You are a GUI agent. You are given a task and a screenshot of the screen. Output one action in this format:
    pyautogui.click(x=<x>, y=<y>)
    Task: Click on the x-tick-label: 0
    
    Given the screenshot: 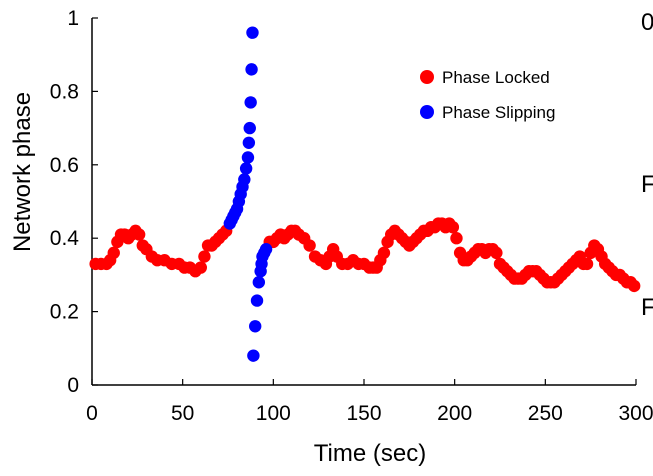 What is the action you would take?
    pyautogui.click(x=92, y=413)
    